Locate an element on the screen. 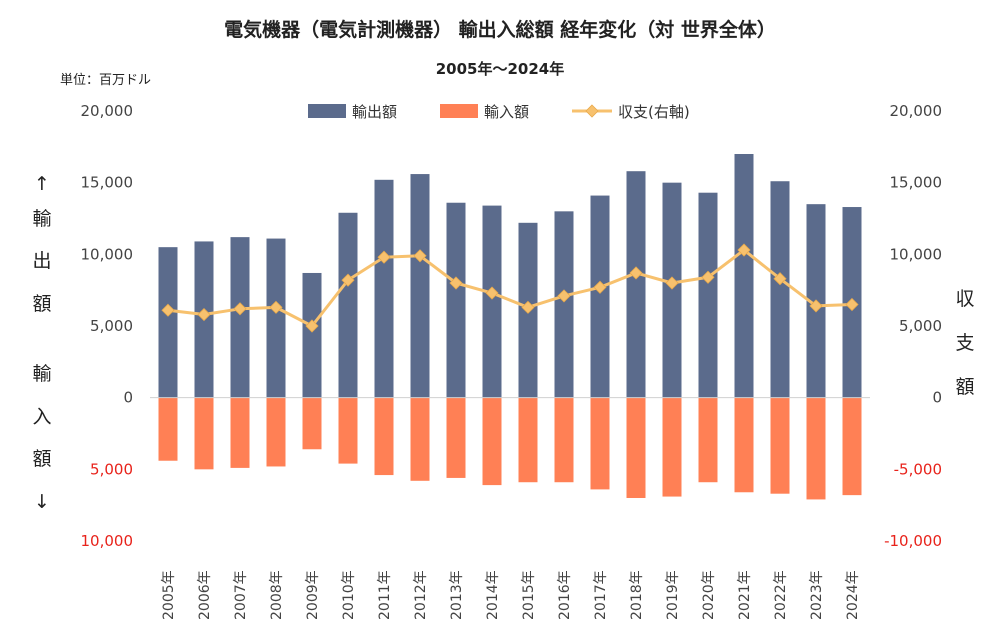  right-tick-label: 5,000 is located at coordinates (920, 326).